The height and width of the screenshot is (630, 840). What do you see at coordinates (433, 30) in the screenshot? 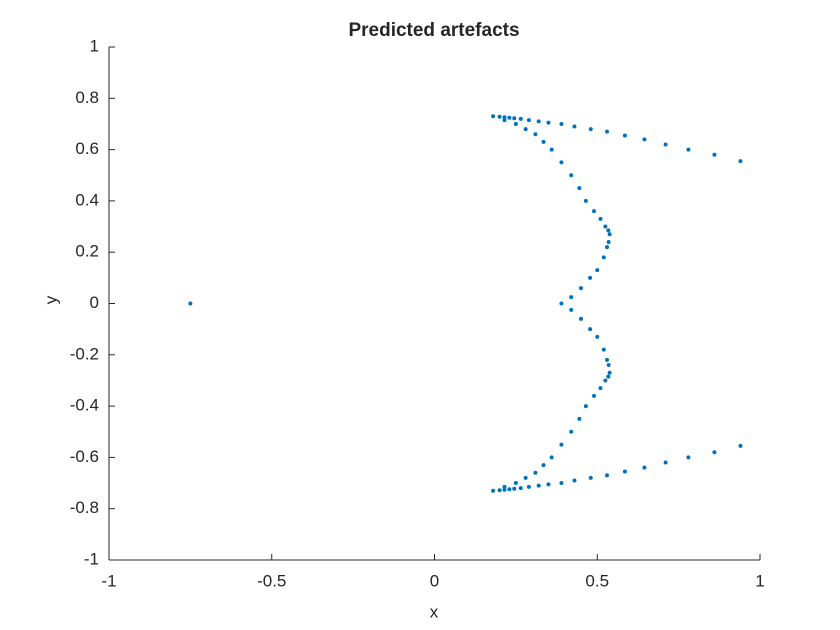
I see `chart-title: Predicted artefacts` at bounding box center [433, 30].